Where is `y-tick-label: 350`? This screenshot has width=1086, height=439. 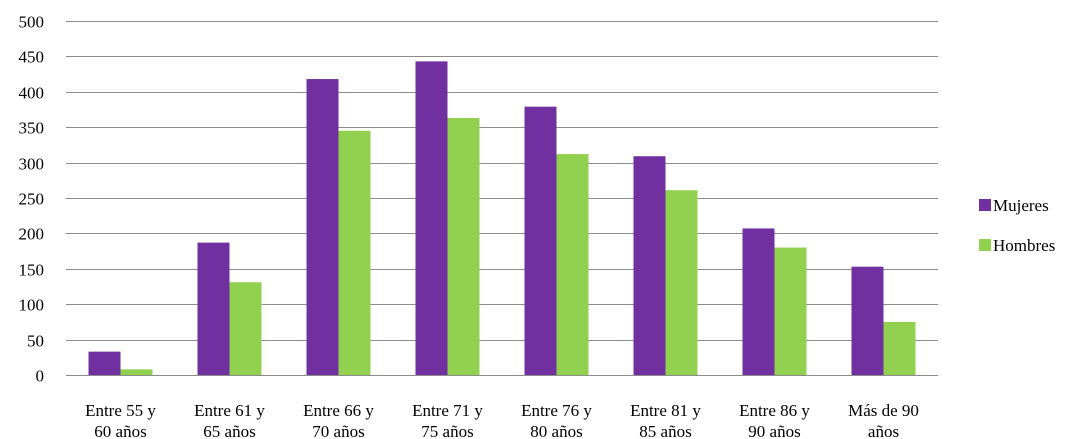 y-tick-label: 350 is located at coordinates (32, 128).